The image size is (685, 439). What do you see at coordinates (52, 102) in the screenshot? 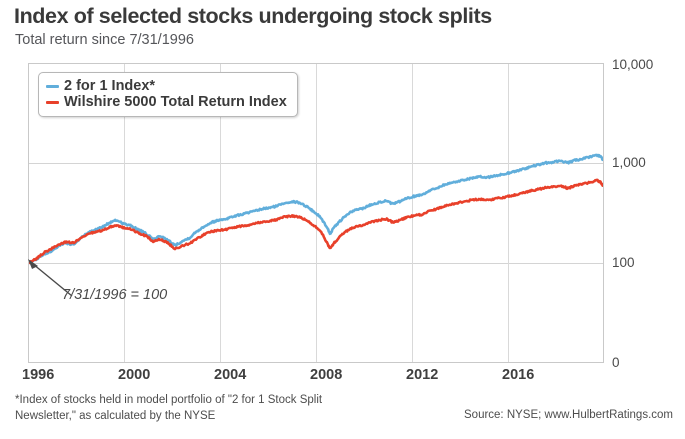
I see `legend-swatch-red` at bounding box center [52, 102].